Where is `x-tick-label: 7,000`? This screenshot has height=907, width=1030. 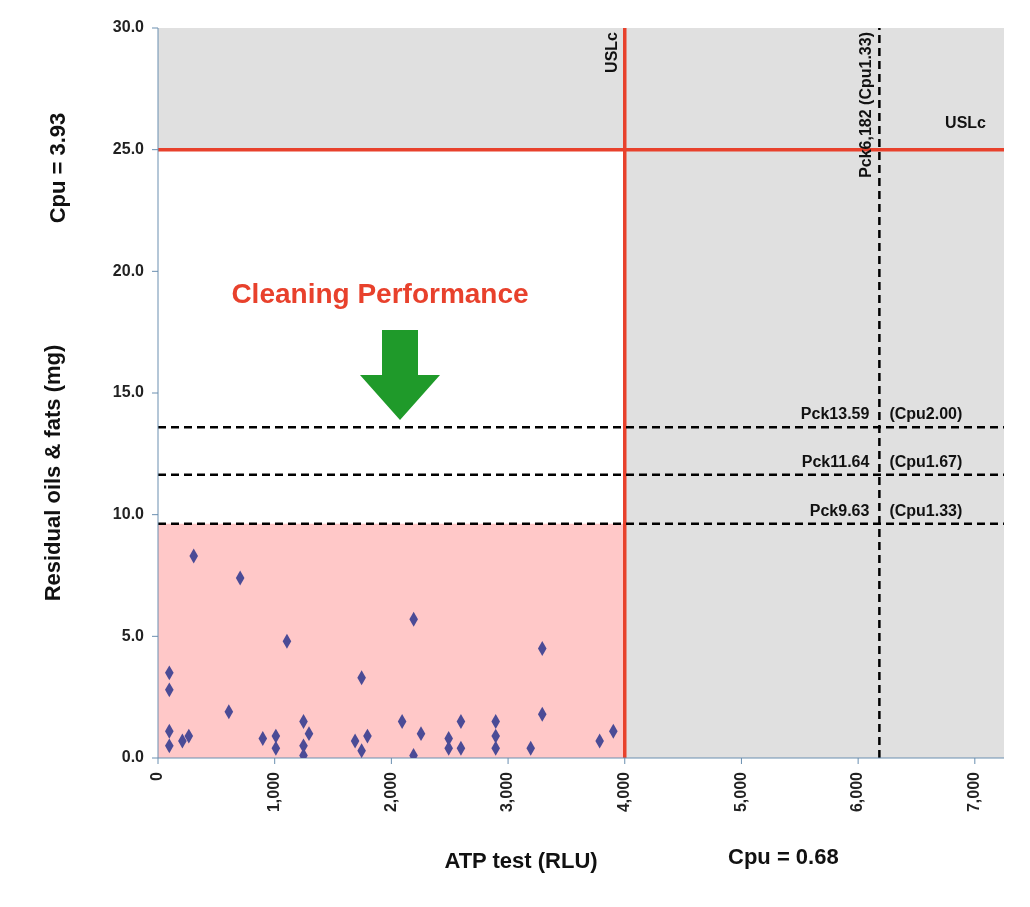
x-tick-label: 7,000 is located at coordinates (974, 792).